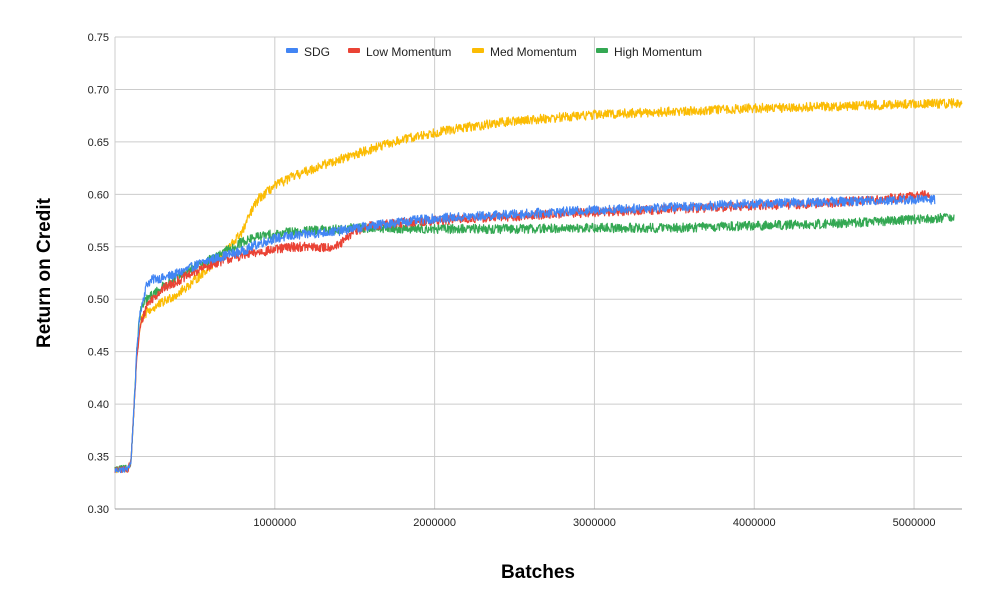 Image resolution: width=993 pixels, height=614 pixels. What do you see at coordinates (914, 523) in the screenshot?
I see `x-tick-label: 5000000` at bounding box center [914, 523].